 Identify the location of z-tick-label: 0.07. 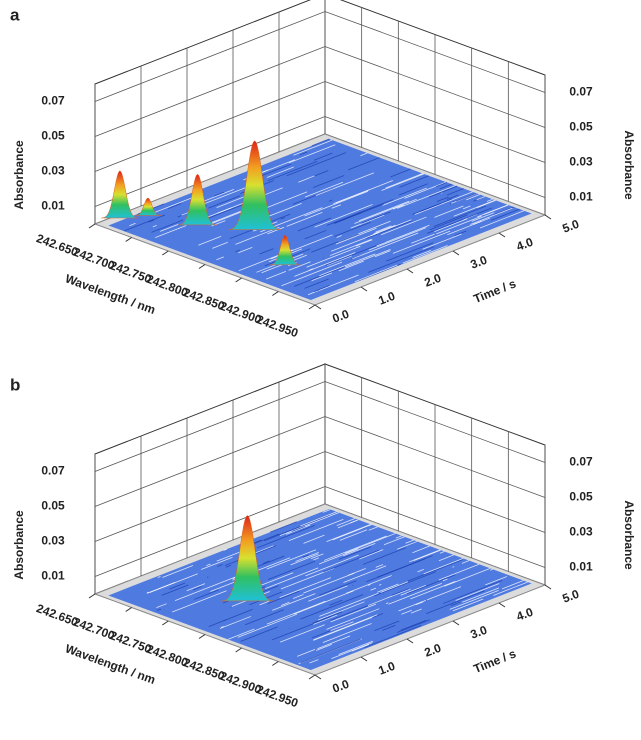
(581, 462).